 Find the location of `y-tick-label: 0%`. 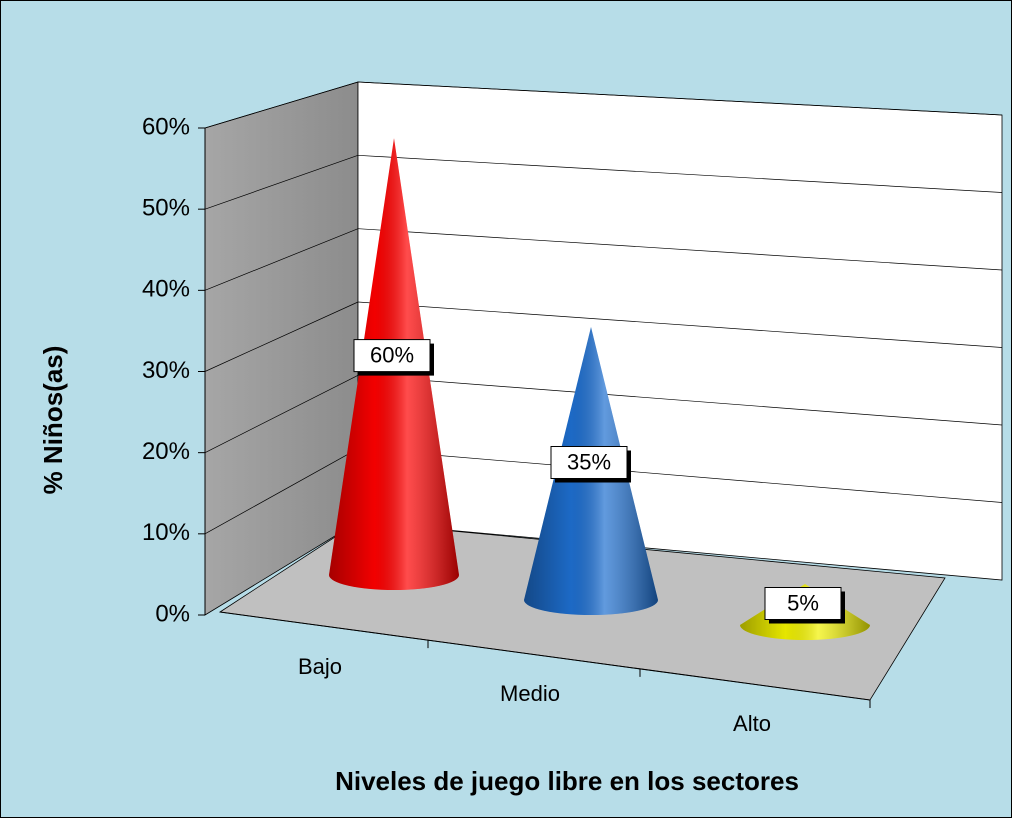

y-tick-label: 0% is located at coordinates (172, 613).